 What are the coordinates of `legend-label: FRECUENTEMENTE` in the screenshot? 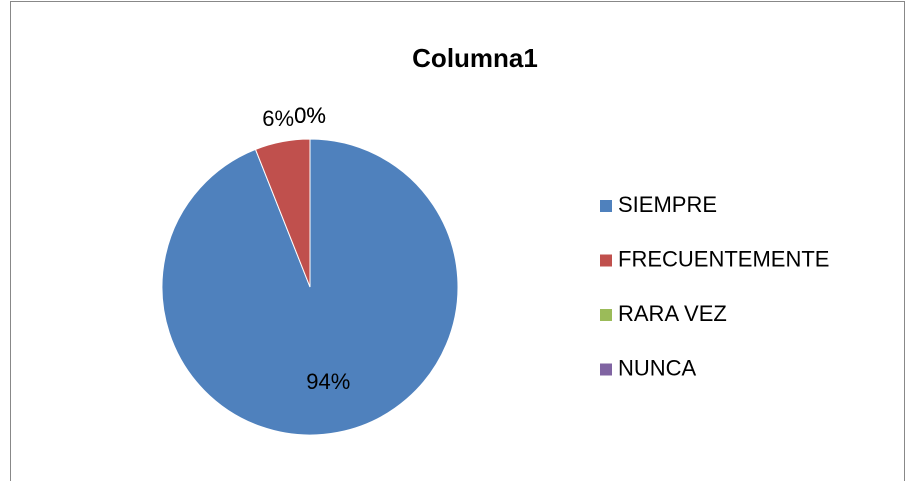 It's located at (723, 258).